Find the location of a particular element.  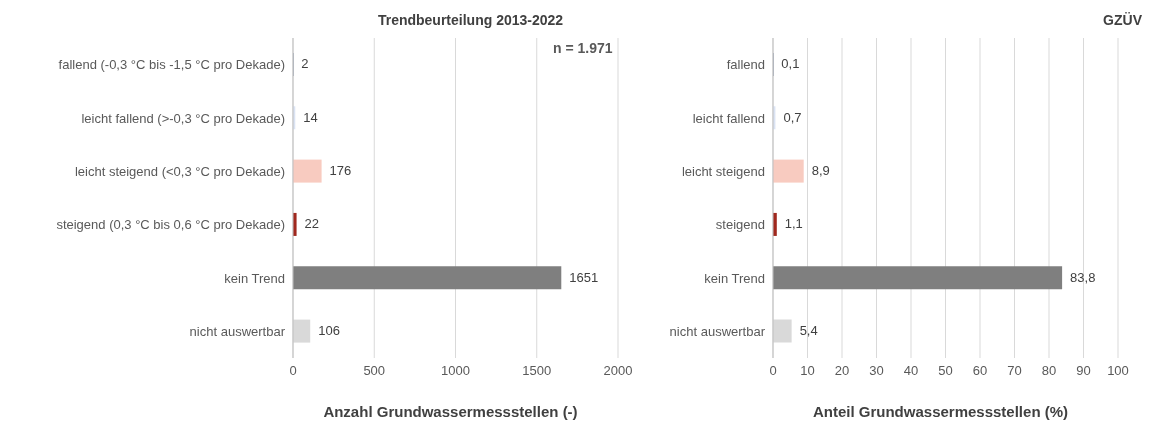

data-label: 5,4 is located at coordinates (808, 331).